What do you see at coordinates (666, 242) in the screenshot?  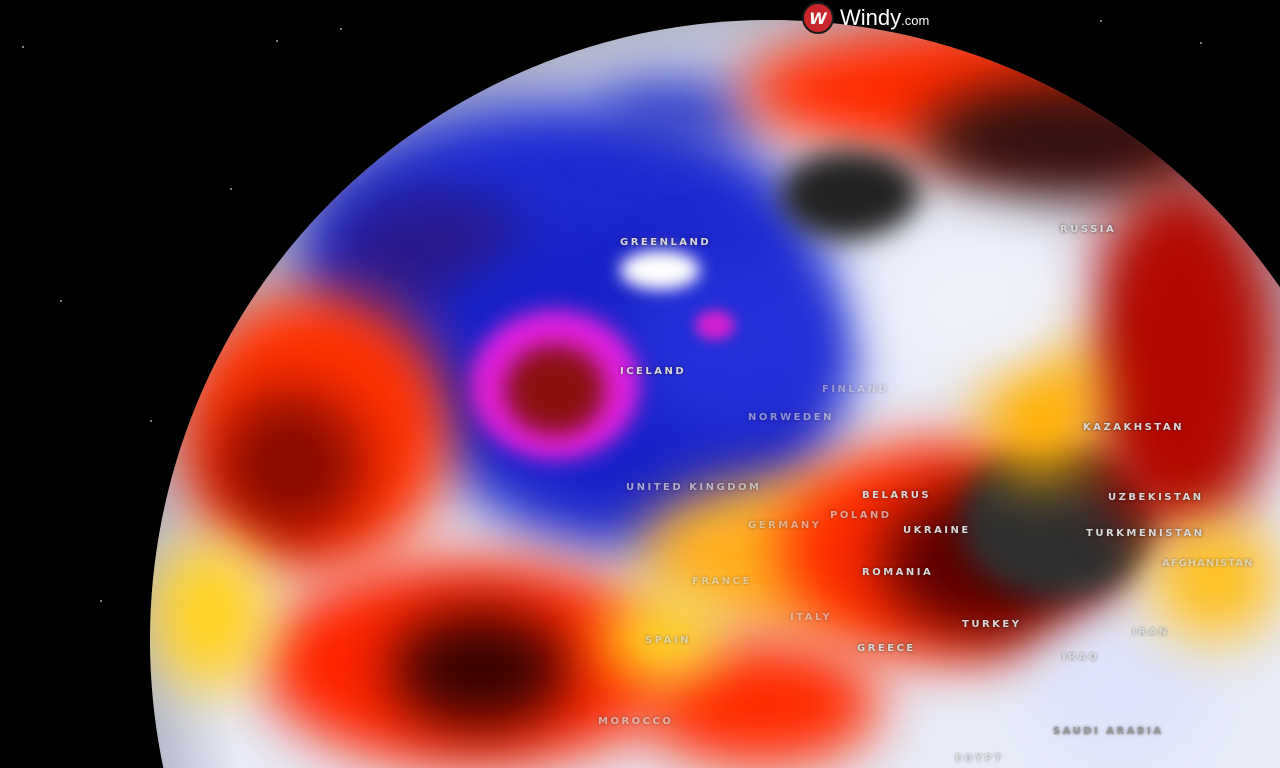 I see `country-label: GREENLAND` at bounding box center [666, 242].